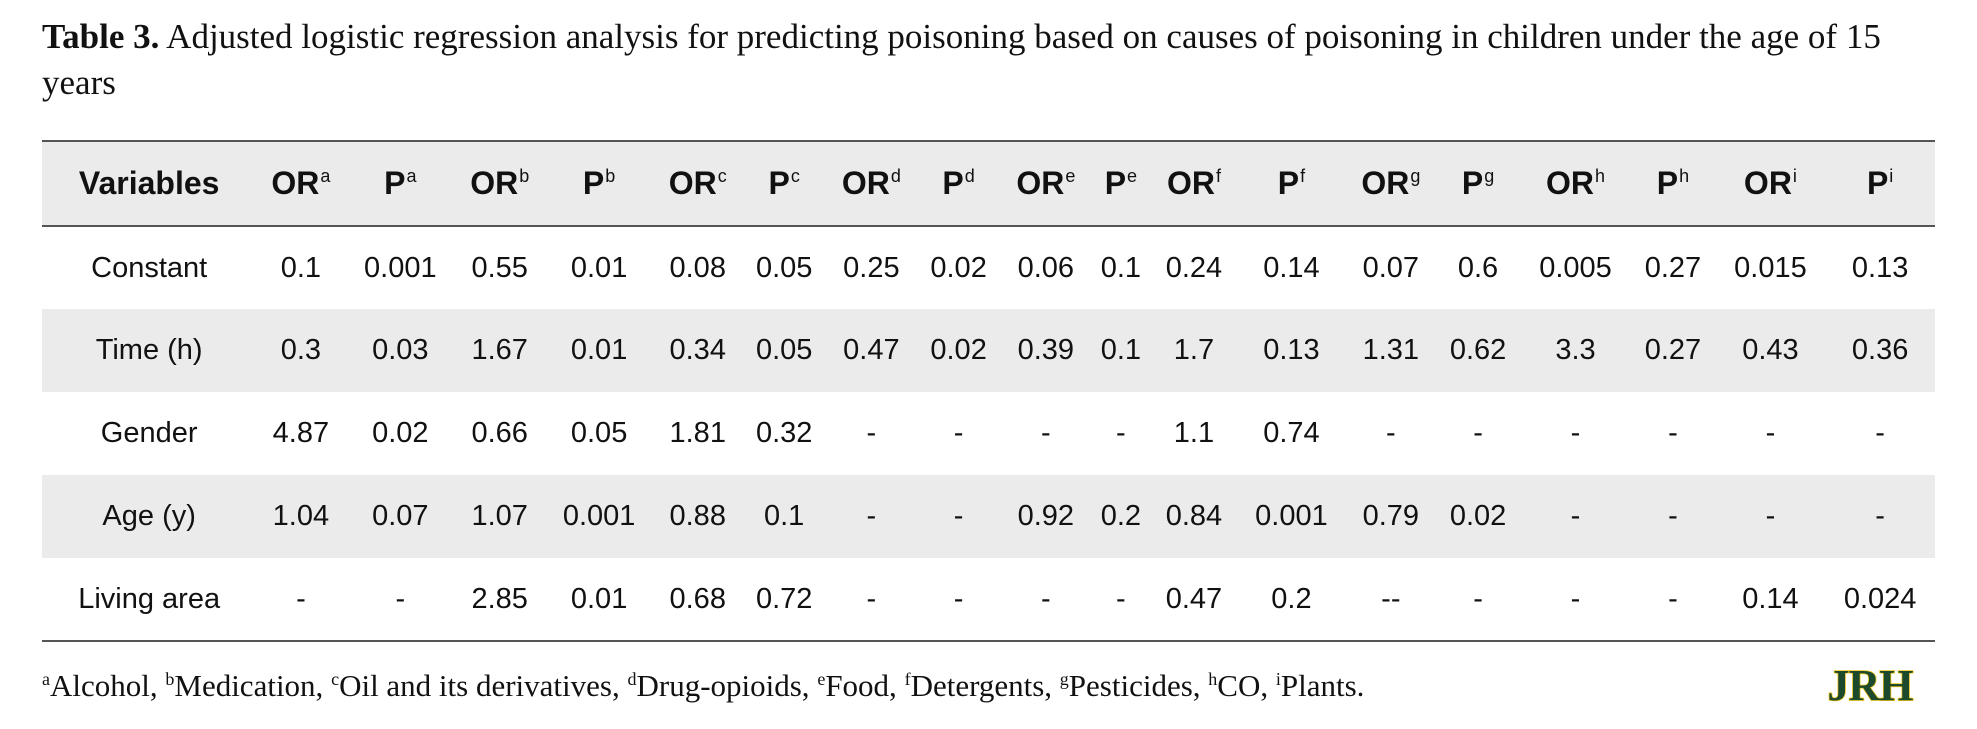 This screenshot has height=729, width=1977. Describe the element at coordinates (301, 350) in the screenshot. I see `table-cell: 0.3` at that location.